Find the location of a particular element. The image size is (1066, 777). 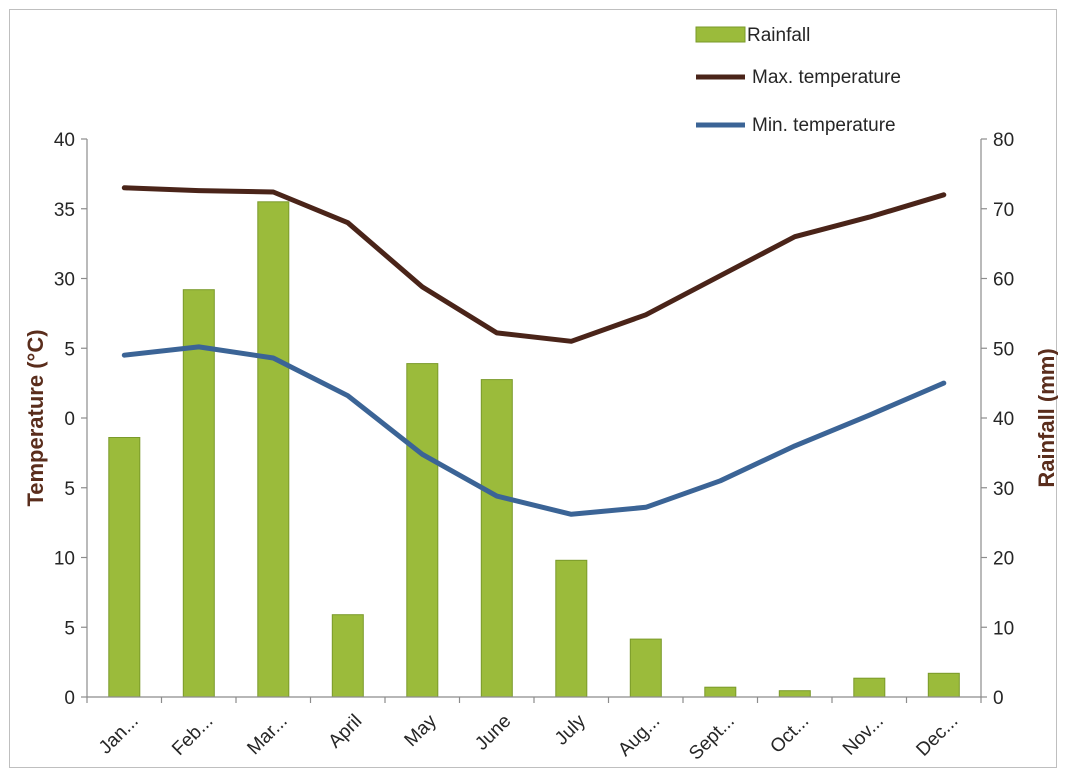

right-tick-label: 40 is located at coordinates (1003, 419).